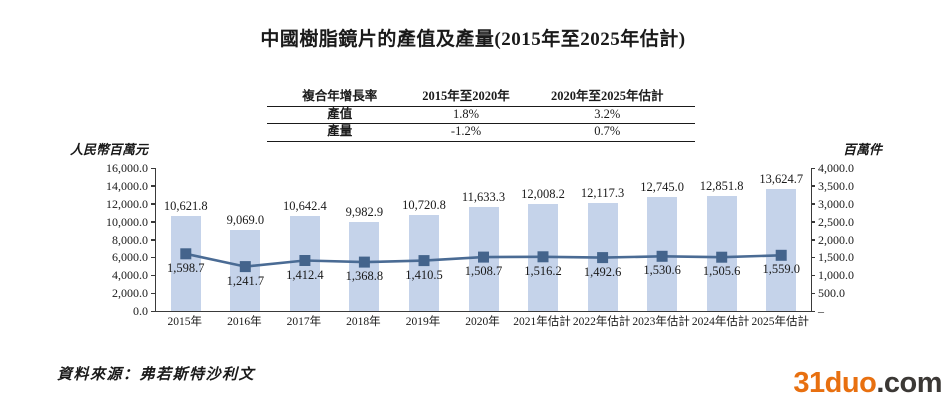 This screenshot has height=408, width=946. What do you see at coordinates (304, 205) in the screenshot?
I see `bar-value-label: 10,642.4` at bounding box center [304, 205].